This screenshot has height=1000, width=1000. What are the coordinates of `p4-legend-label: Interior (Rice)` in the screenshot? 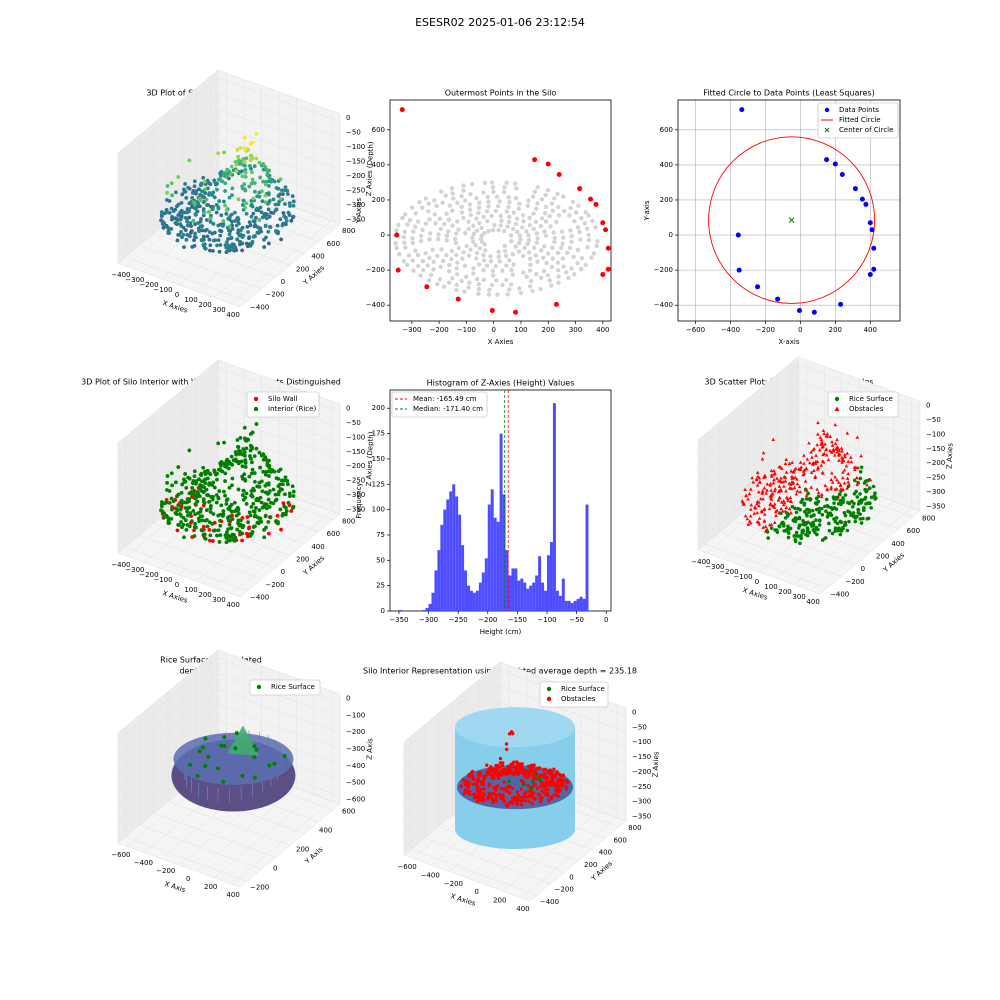 It's located at (292, 409).